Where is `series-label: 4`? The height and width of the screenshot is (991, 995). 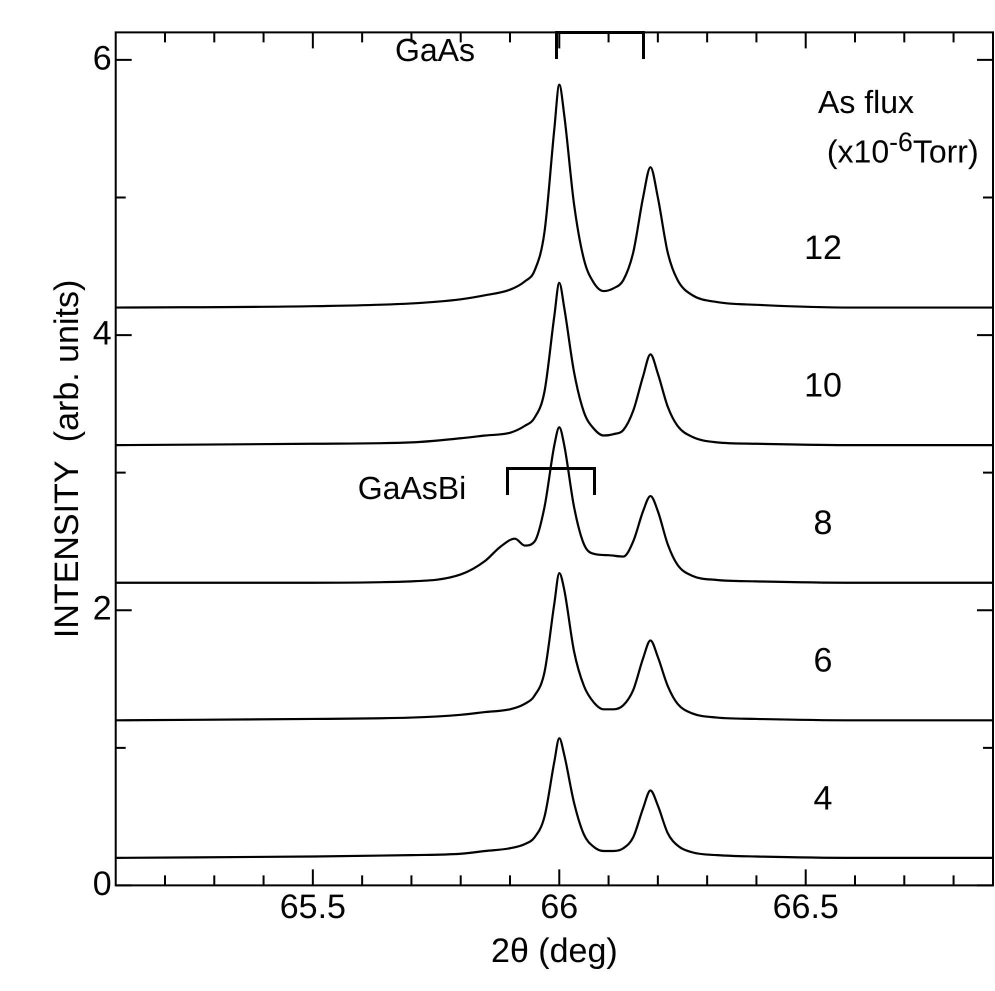 series-label: 4 is located at coordinates (823, 798).